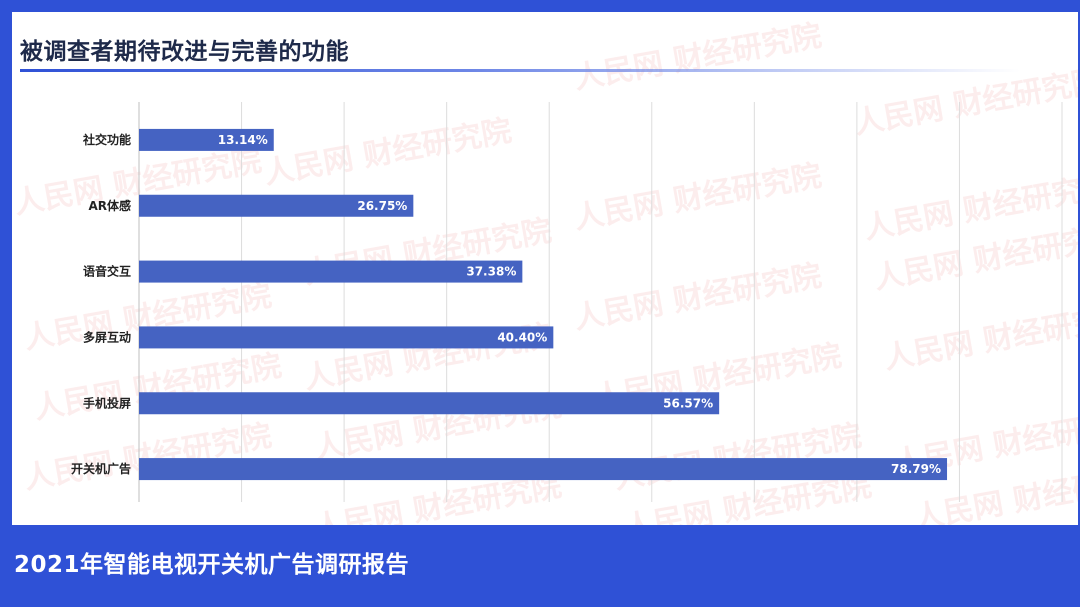 The width and height of the screenshot is (1080, 607). What do you see at coordinates (916, 469) in the screenshot?
I see `data-label: 78.79%` at bounding box center [916, 469].